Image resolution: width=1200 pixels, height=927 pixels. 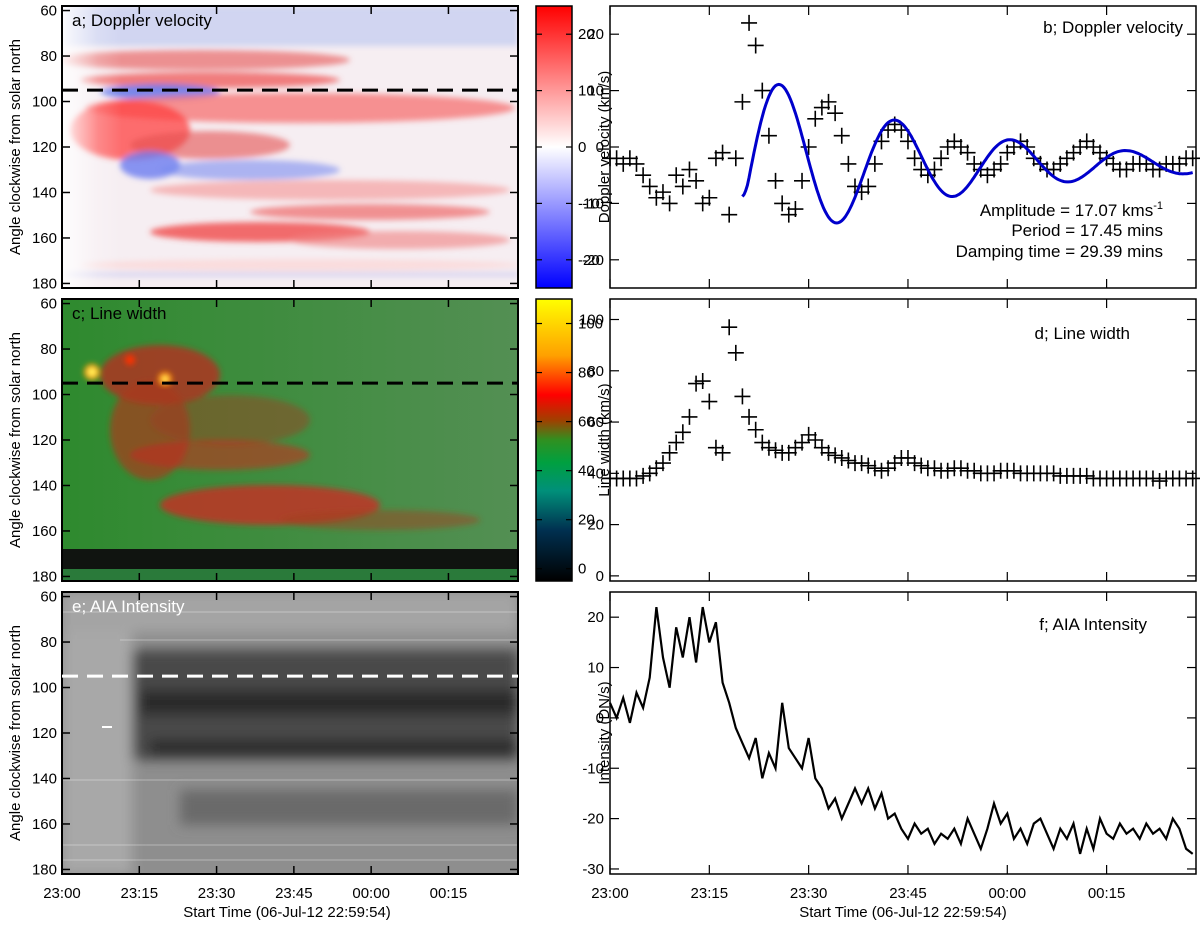 I want to click on time-tick-label: 23:45, so click(x=908, y=893).